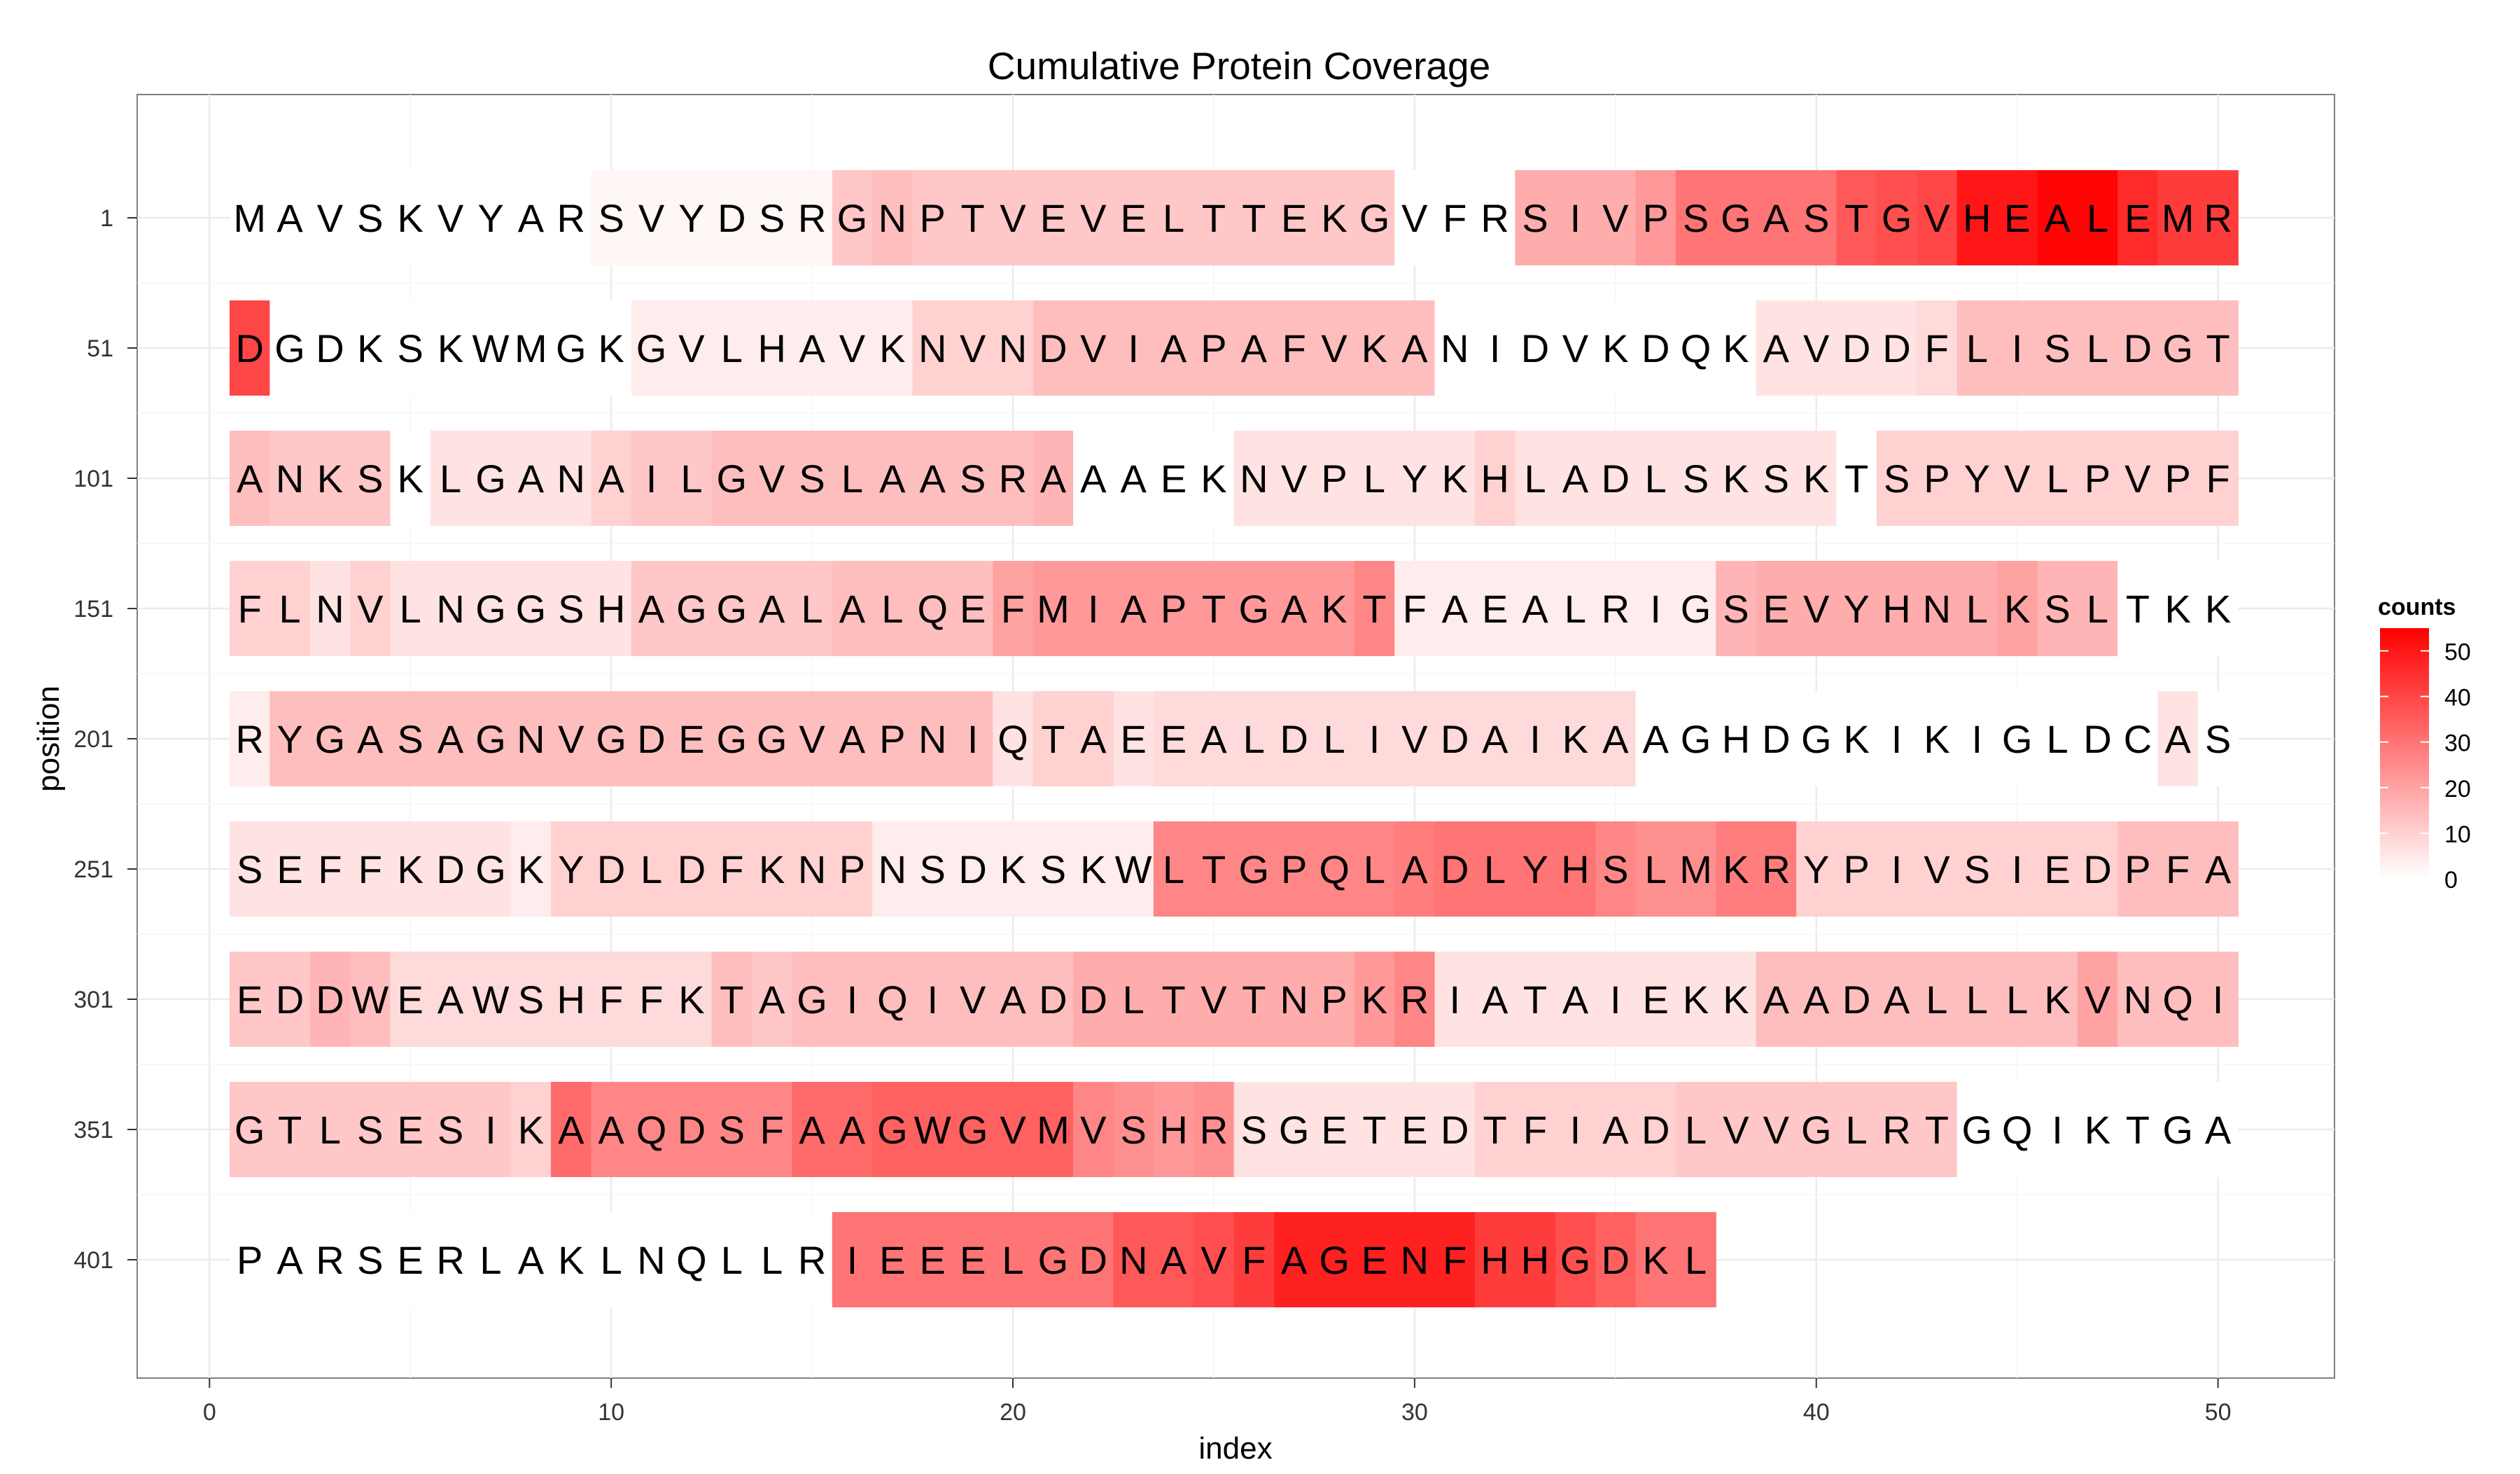 The height and width of the screenshot is (1474, 2520). I want to click on residue-letter: F, so click(1454, 218).